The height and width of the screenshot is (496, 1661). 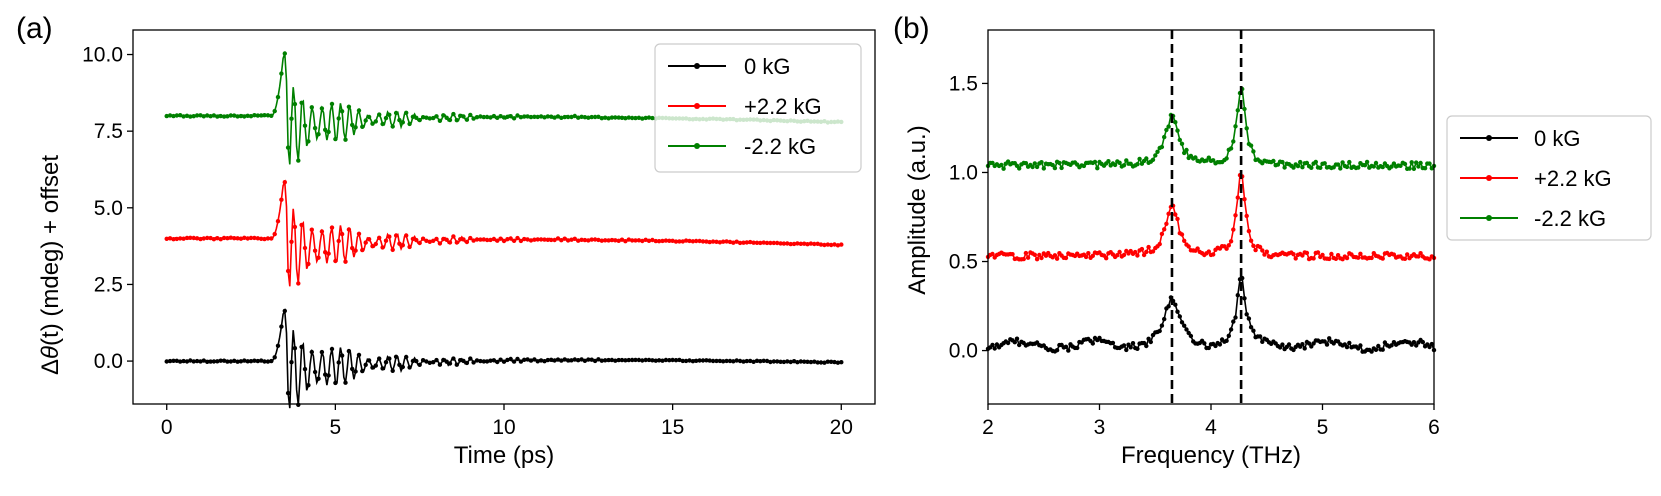 I want to click on b-ytick-label: 0.0, so click(x=963, y=351).